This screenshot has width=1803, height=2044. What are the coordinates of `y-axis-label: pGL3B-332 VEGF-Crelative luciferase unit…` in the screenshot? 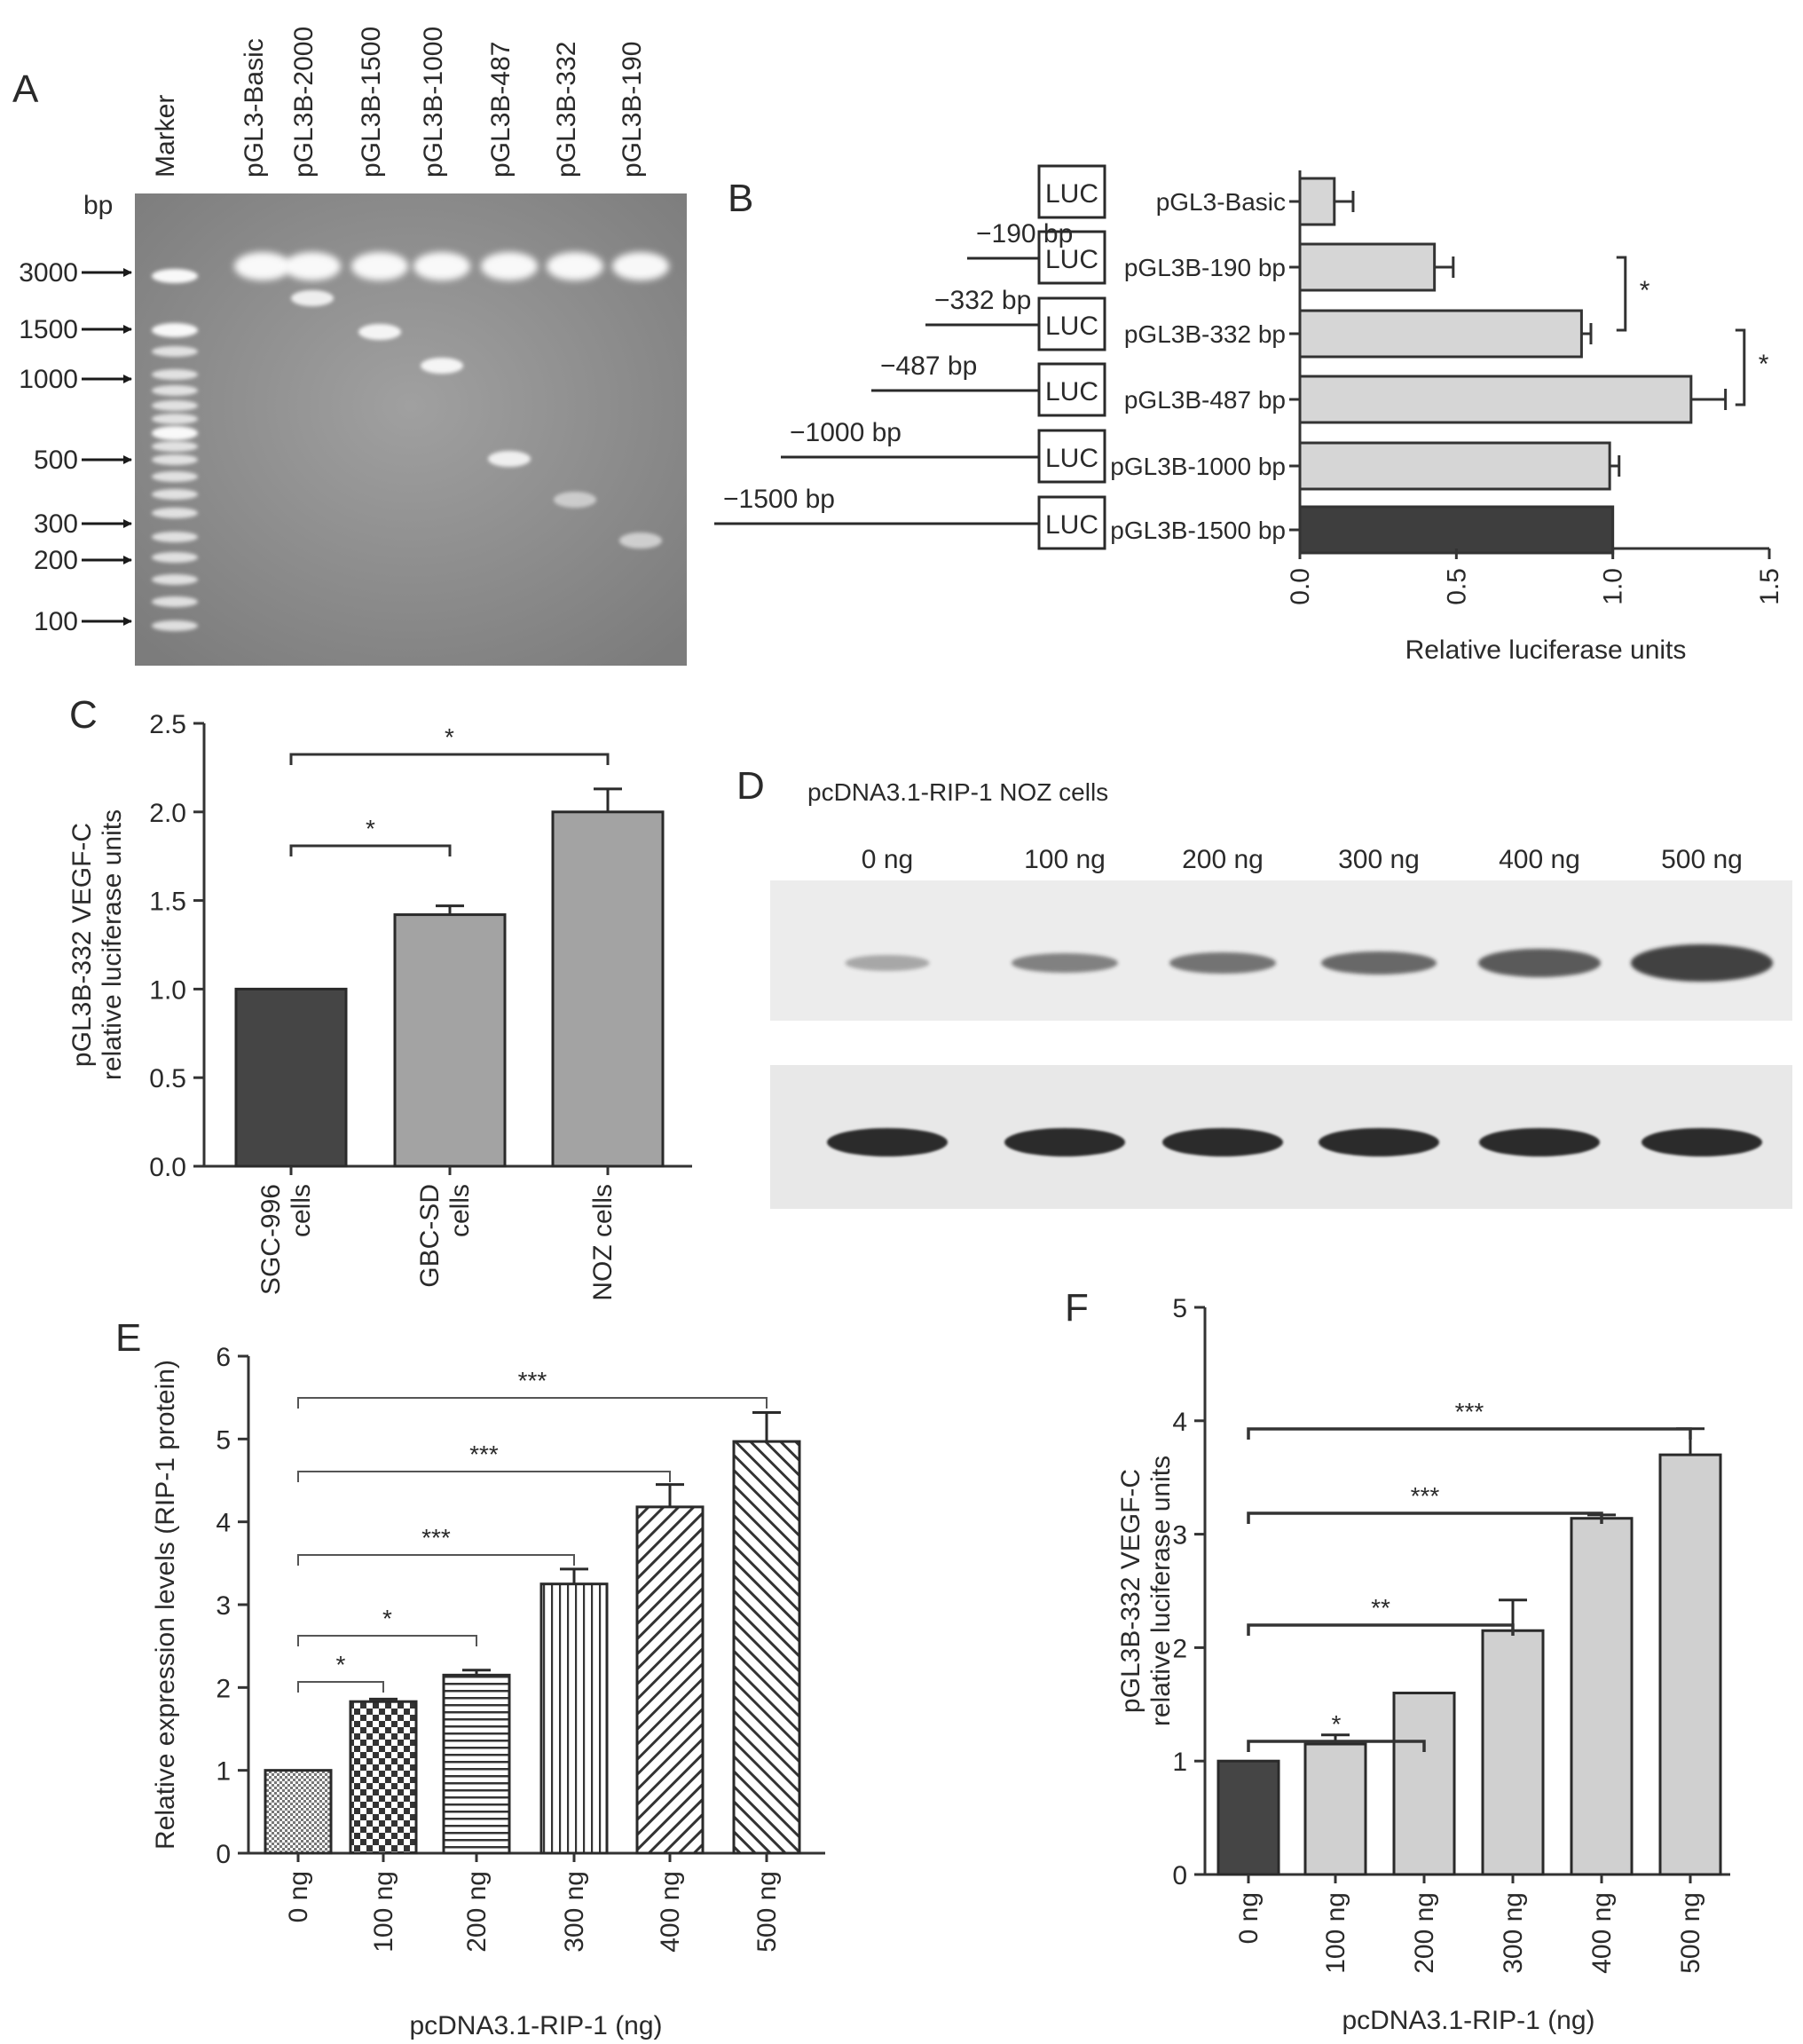 It's located at (1146, 1591).